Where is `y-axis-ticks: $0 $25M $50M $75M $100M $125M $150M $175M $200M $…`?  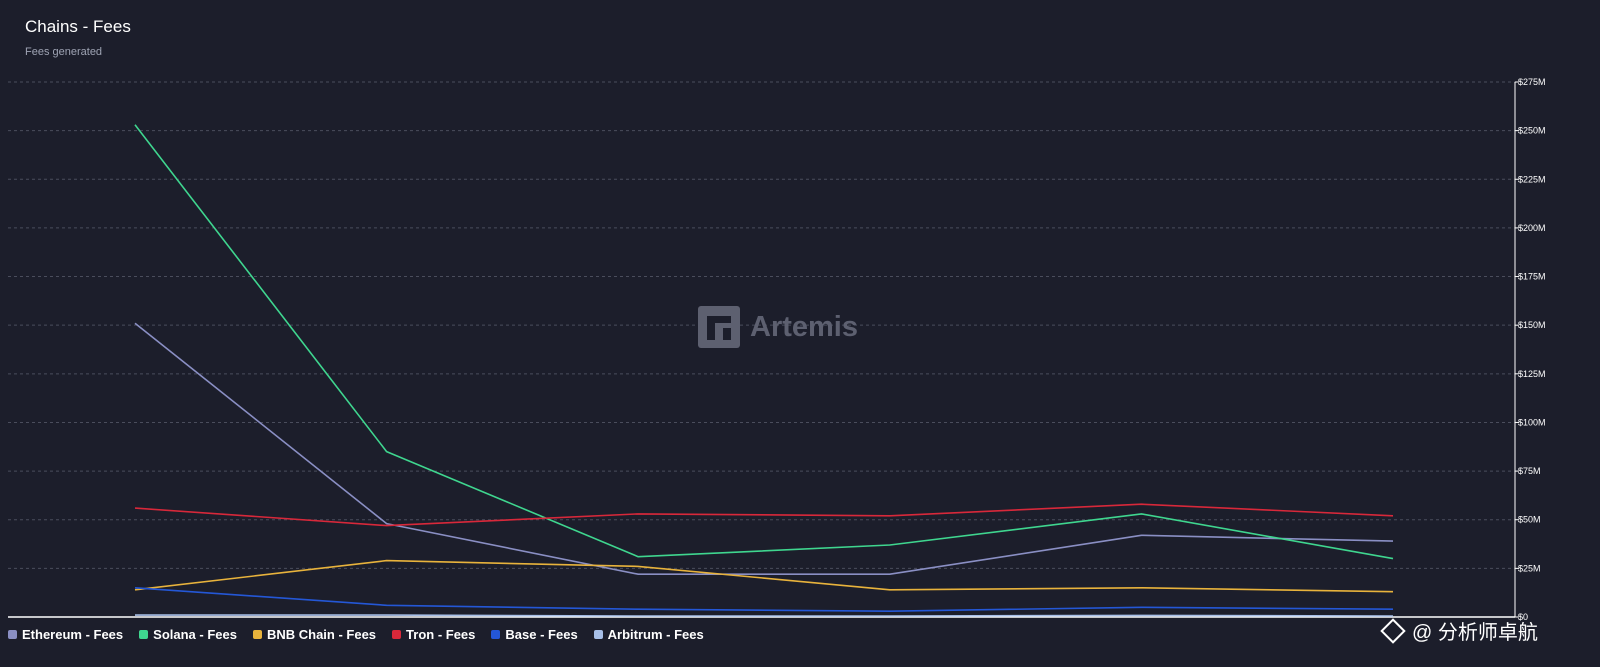 y-axis-ticks: $0 $25M $50M $75M $100M $125M $150M $175M $200M $… is located at coordinates (1530, 349).